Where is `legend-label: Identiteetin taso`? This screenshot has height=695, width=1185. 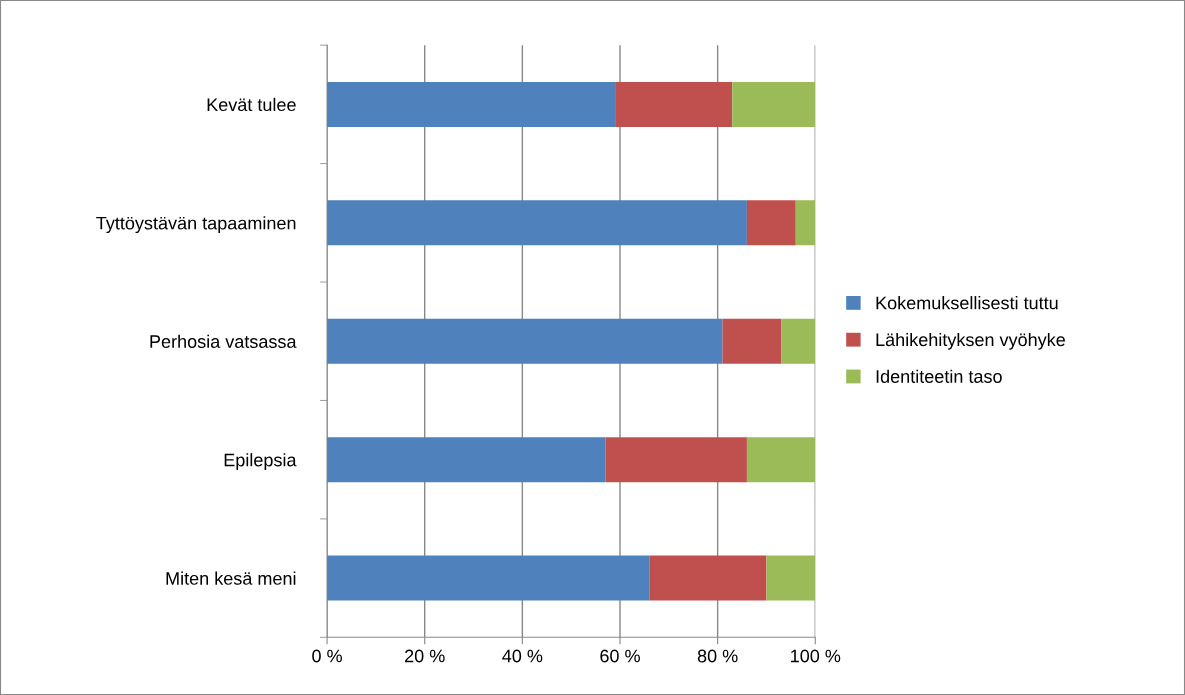 legend-label: Identiteetin taso is located at coordinates (939, 376).